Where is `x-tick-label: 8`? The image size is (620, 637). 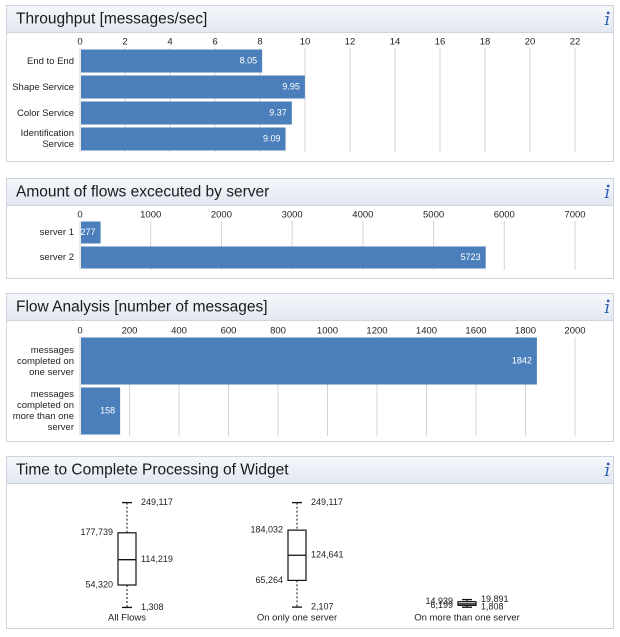 x-tick-label: 8 is located at coordinates (259, 42).